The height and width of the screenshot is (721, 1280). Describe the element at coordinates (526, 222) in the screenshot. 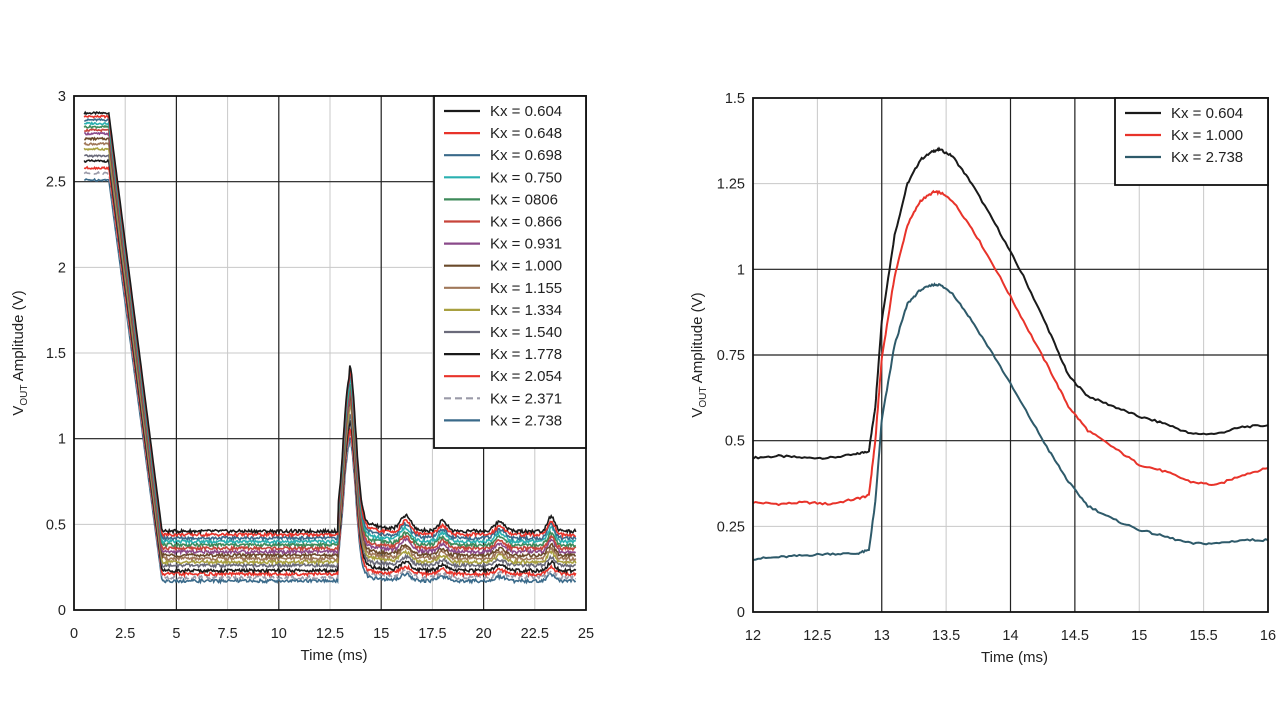

I see `legend-label: Kx = 0.866` at that location.